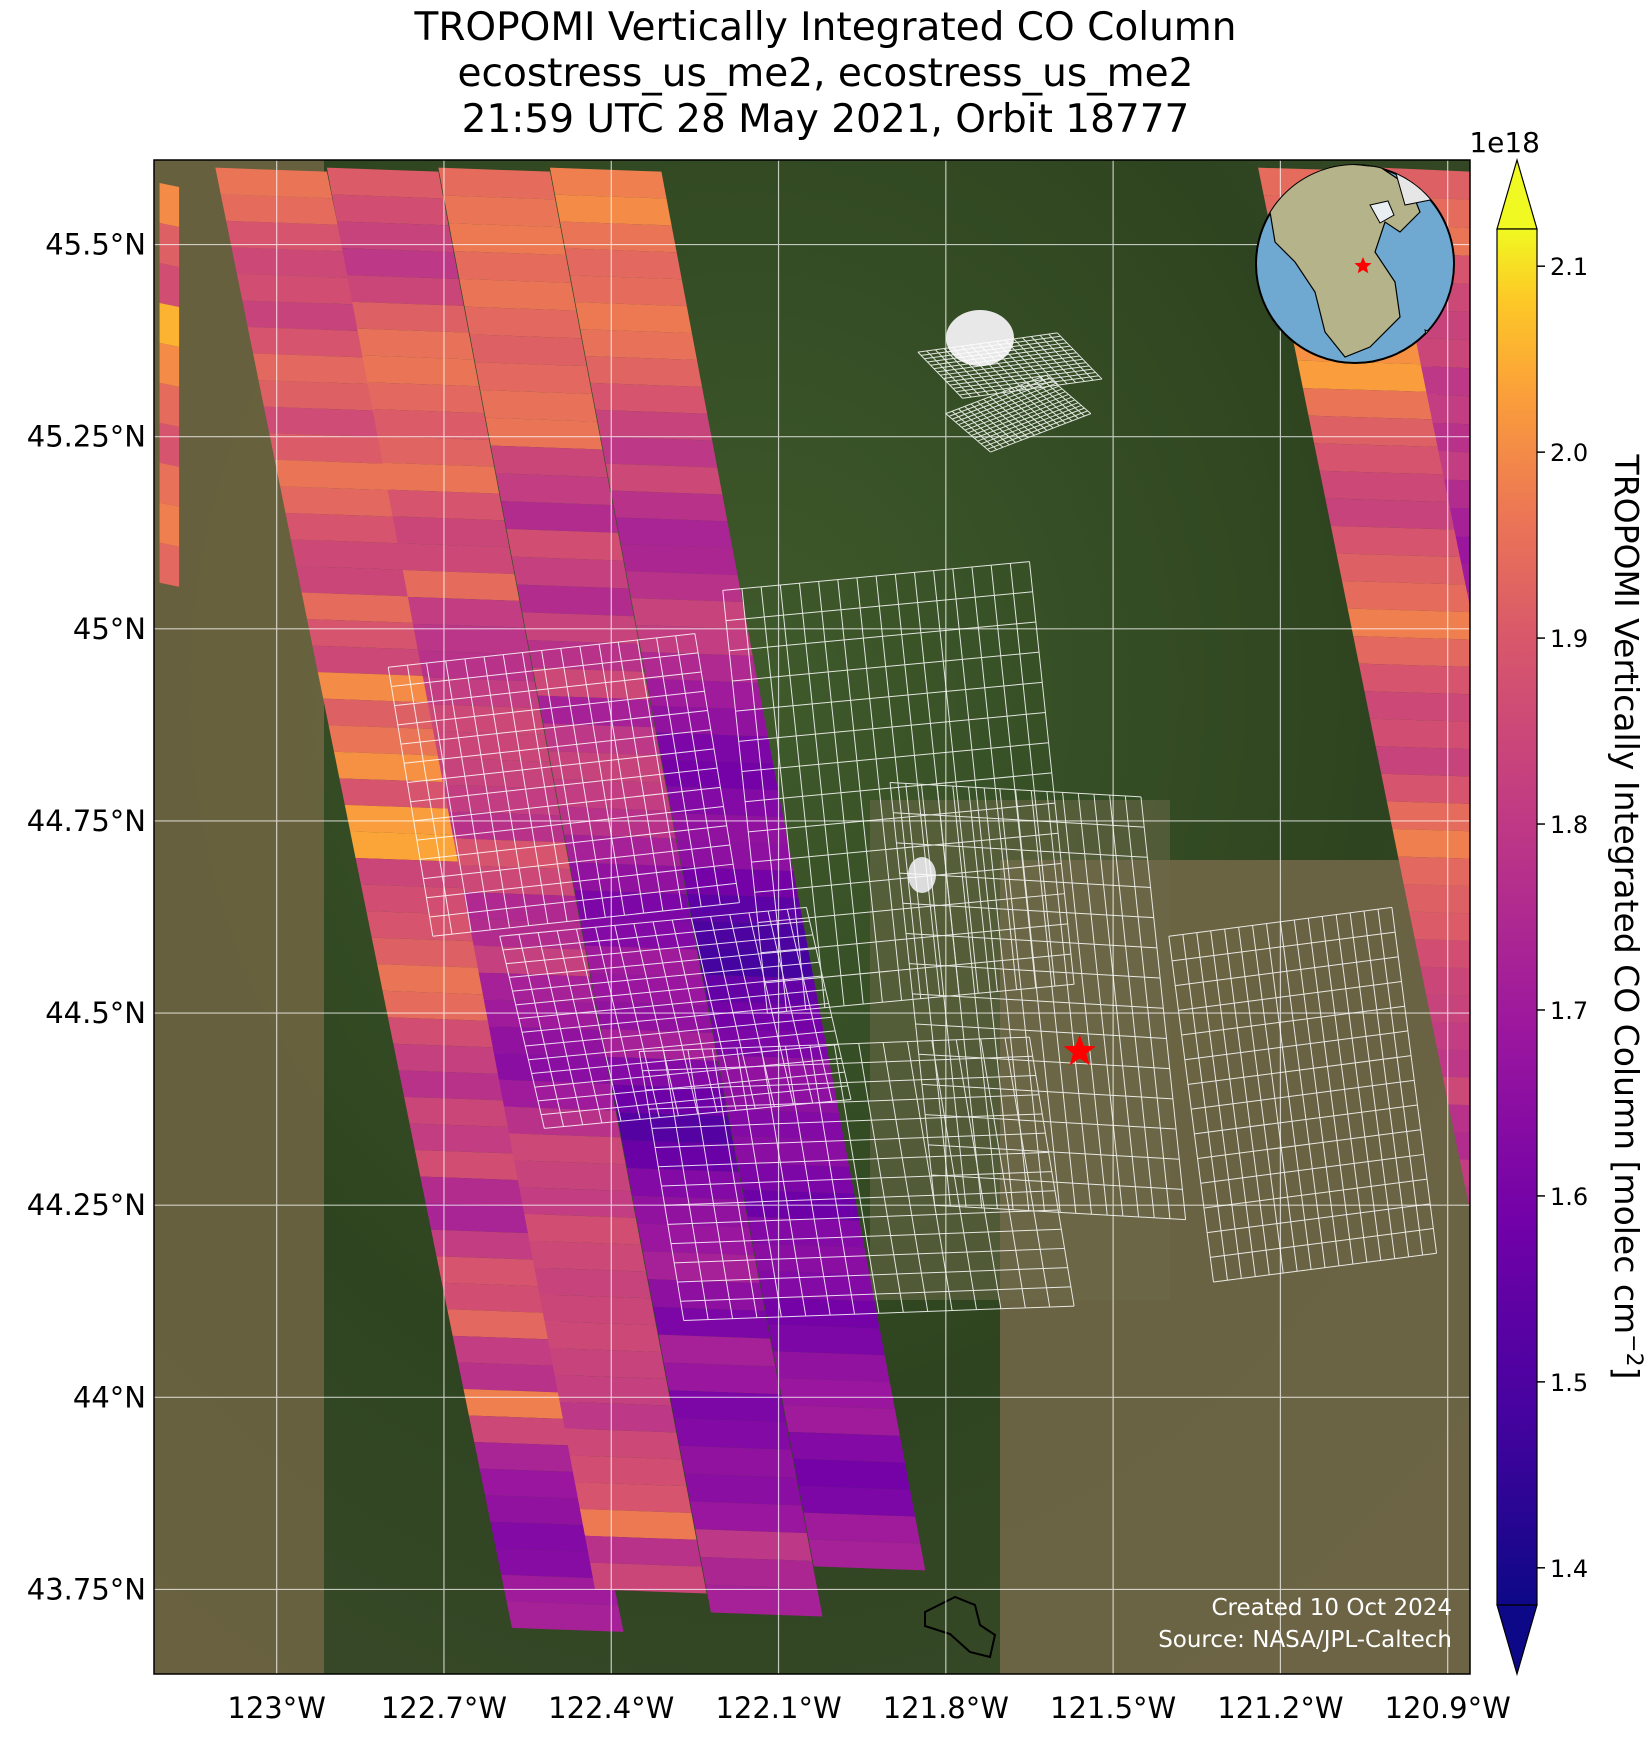 Image resolution: width=1651 pixels, height=1748 pixels. Describe the element at coordinates (1504, 142) in the screenshot. I see `colorbar-multiplier: 1e18` at that location.